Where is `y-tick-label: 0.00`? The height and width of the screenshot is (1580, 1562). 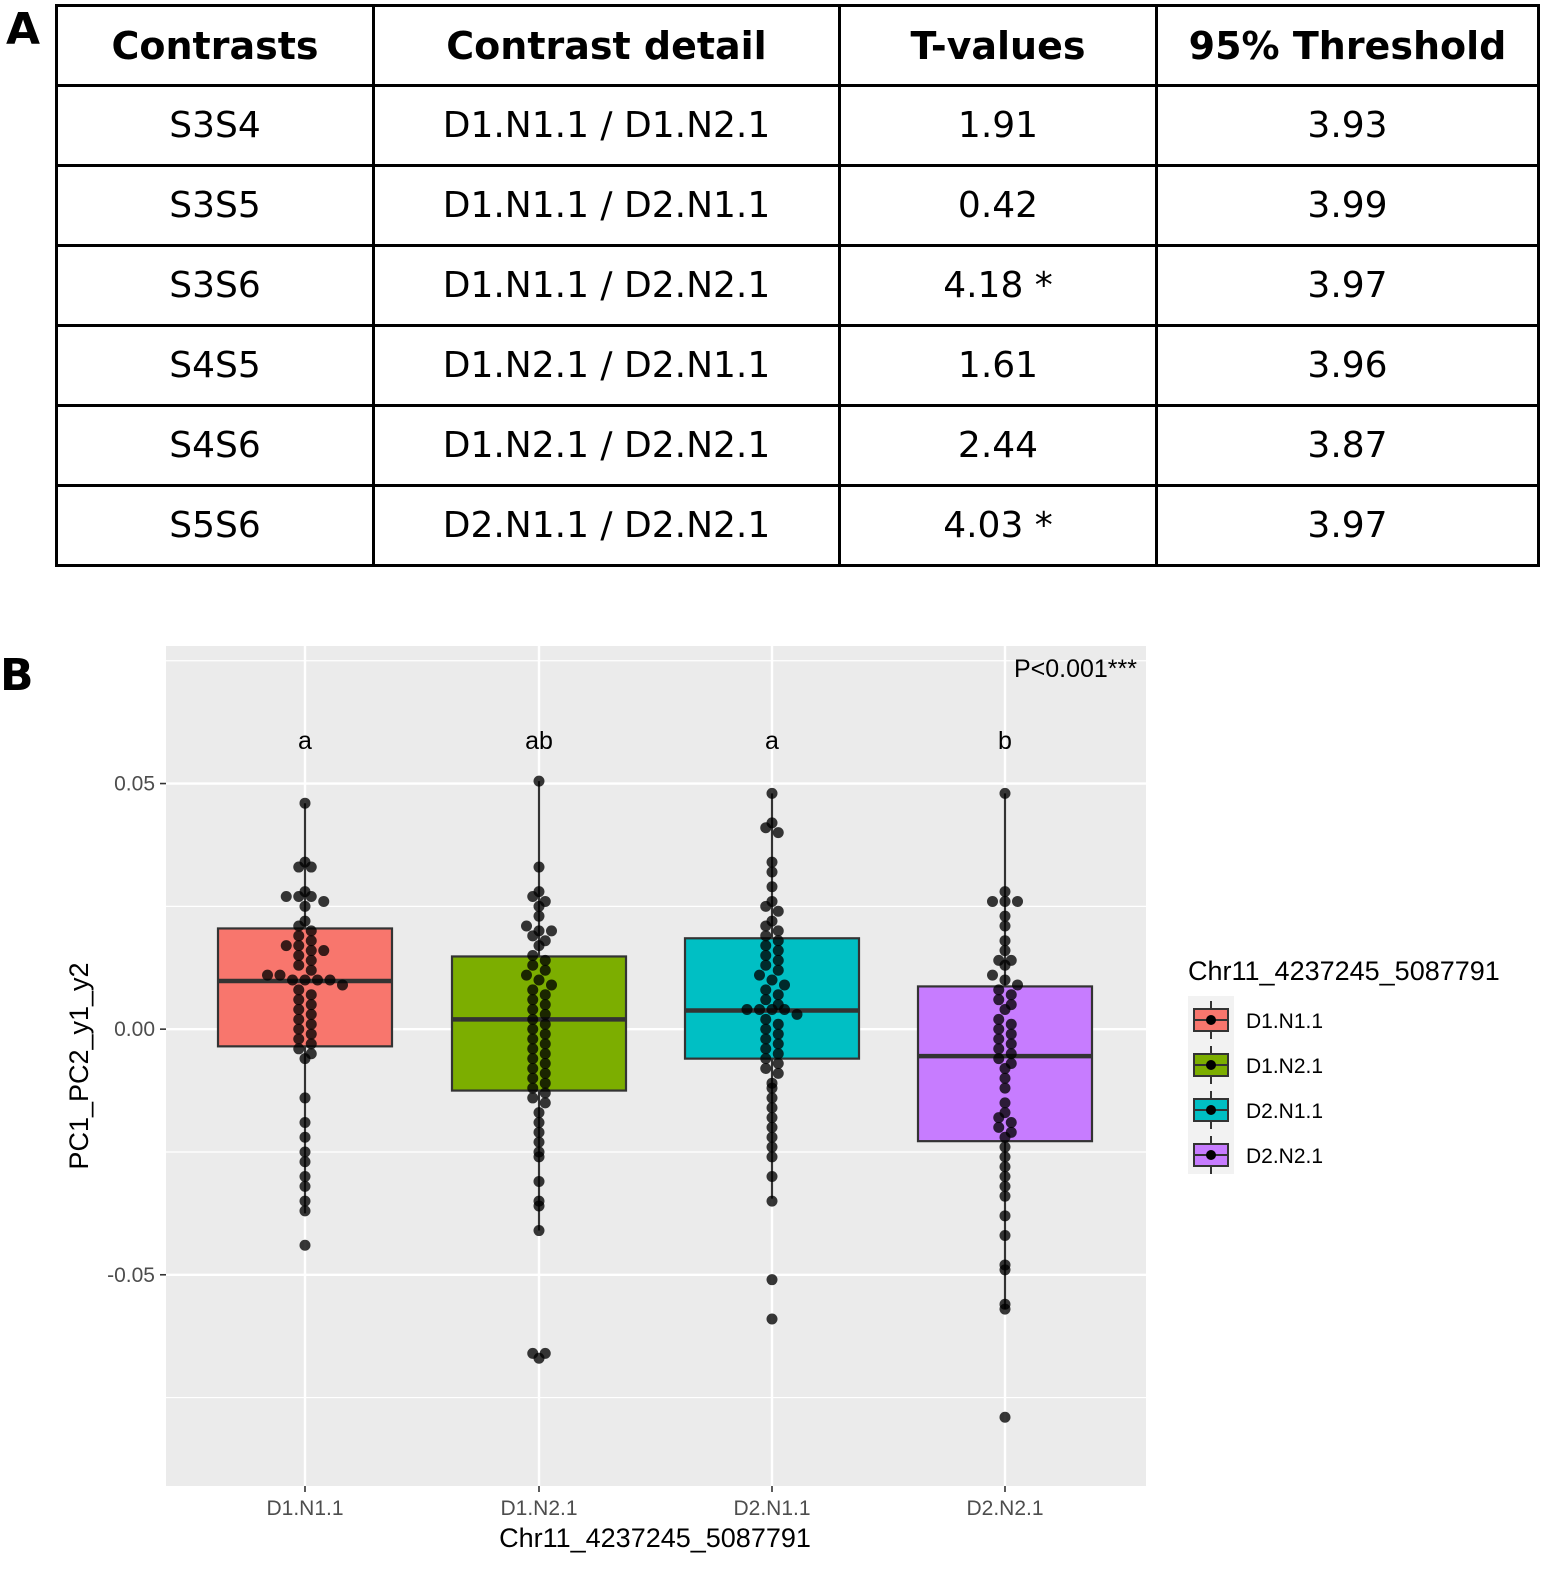 y-tick-label: 0.00 is located at coordinates (134, 1029).